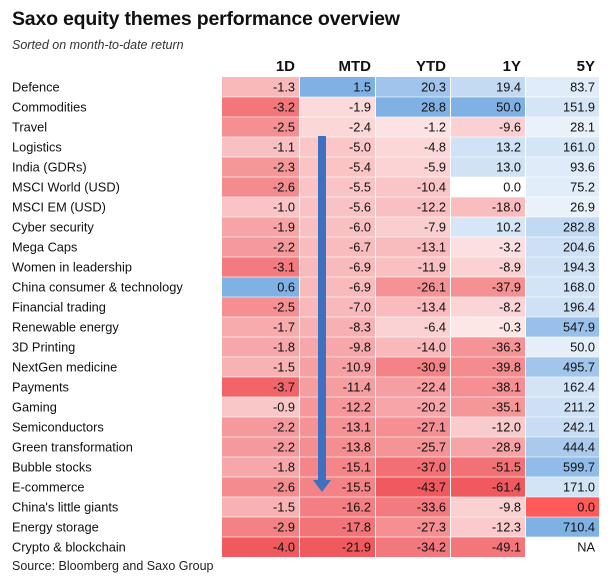 The width and height of the screenshot is (611, 587). I want to click on cell-value: -1.2, so click(435, 127).